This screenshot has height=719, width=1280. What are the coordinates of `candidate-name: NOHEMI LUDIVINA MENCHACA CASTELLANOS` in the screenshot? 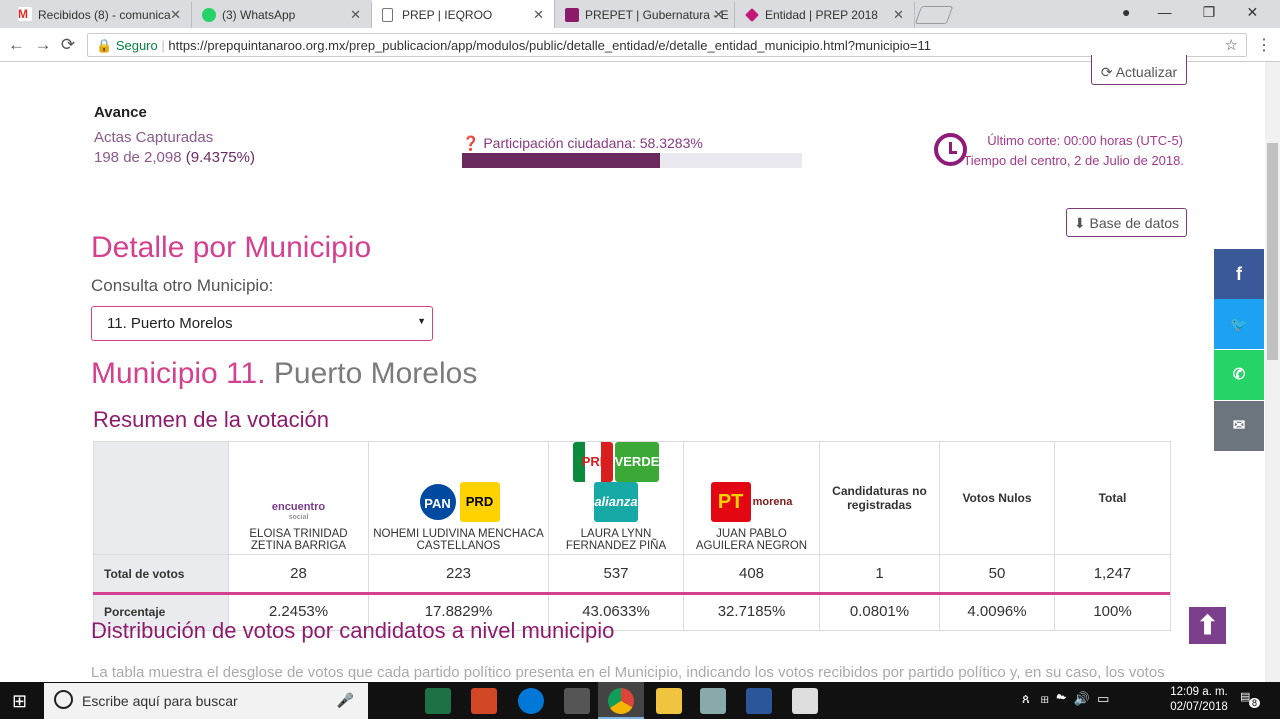 It's located at (458, 540).